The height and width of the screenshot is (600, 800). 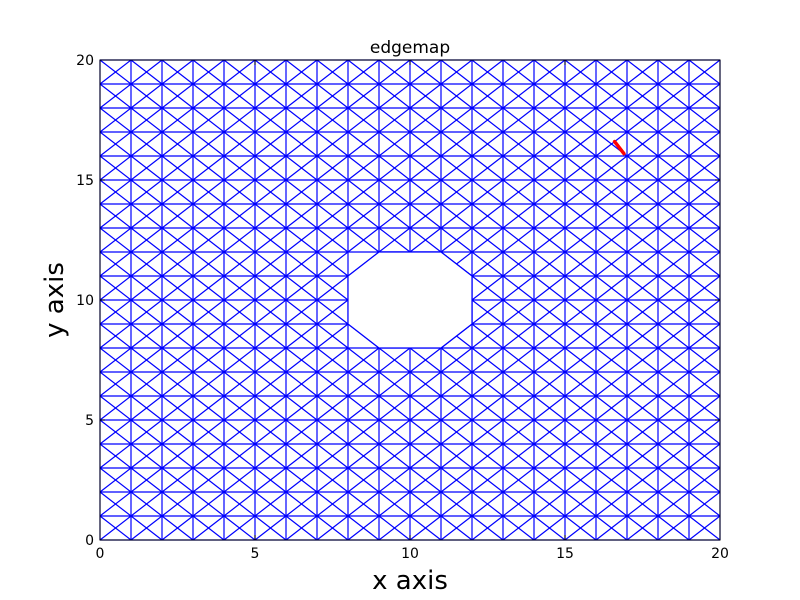 I want to click on x-axis-label: x axis, so click(x=410, y=581).